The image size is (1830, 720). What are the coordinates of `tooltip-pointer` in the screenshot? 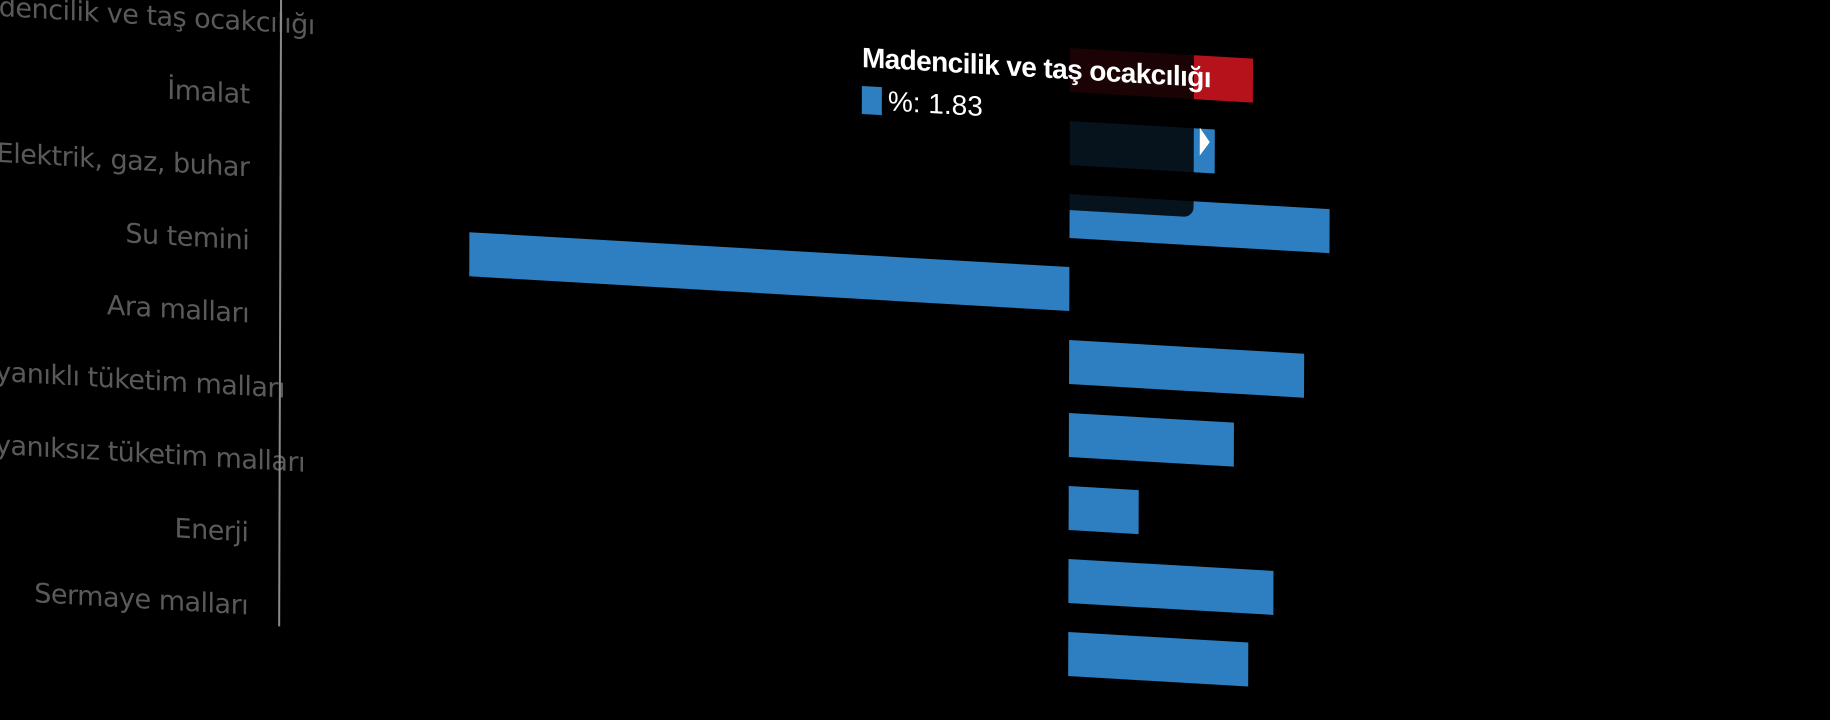 It's located at (1204, 142).